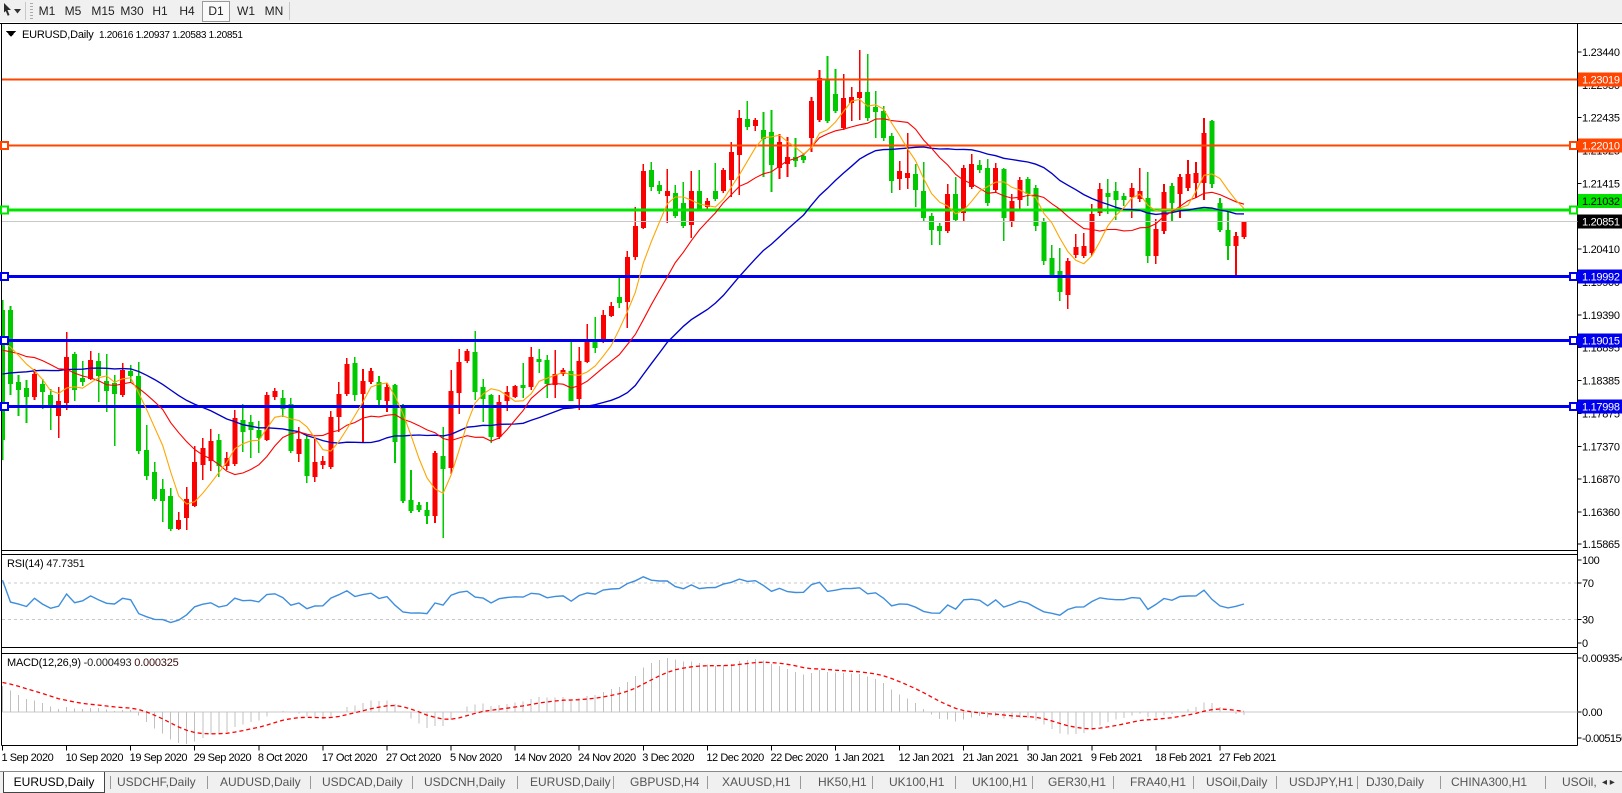 The image size is (1622, 793). Describe the element at coordinates (607, 758) in the screenshot. I see `svg-text: 24 Nov 2020` at that location.